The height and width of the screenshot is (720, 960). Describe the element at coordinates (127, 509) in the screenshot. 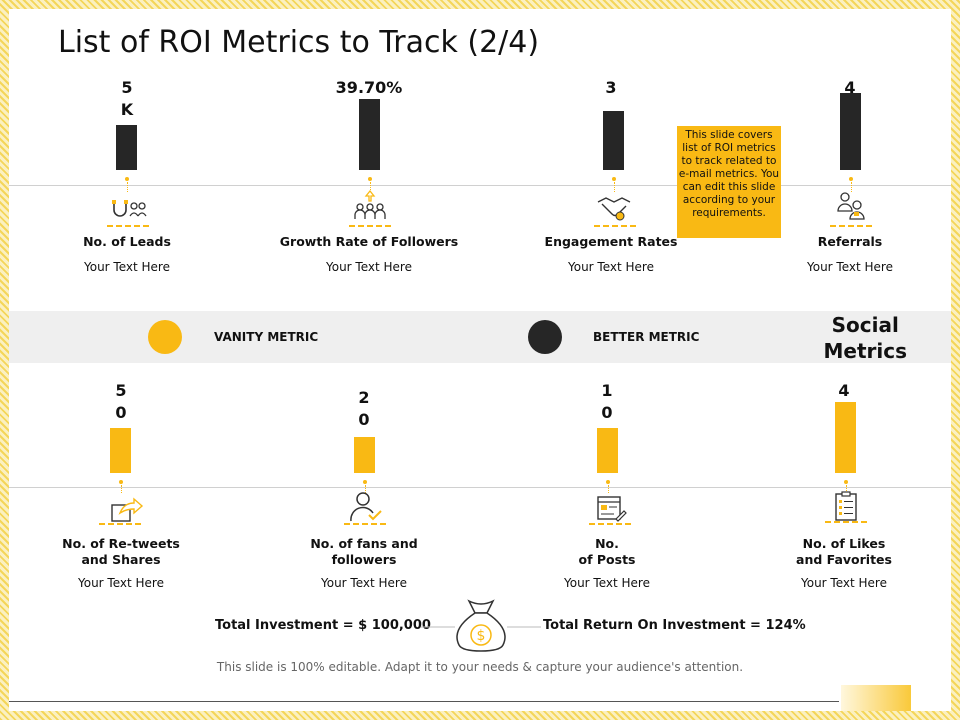

I see `share-icon` at that location.